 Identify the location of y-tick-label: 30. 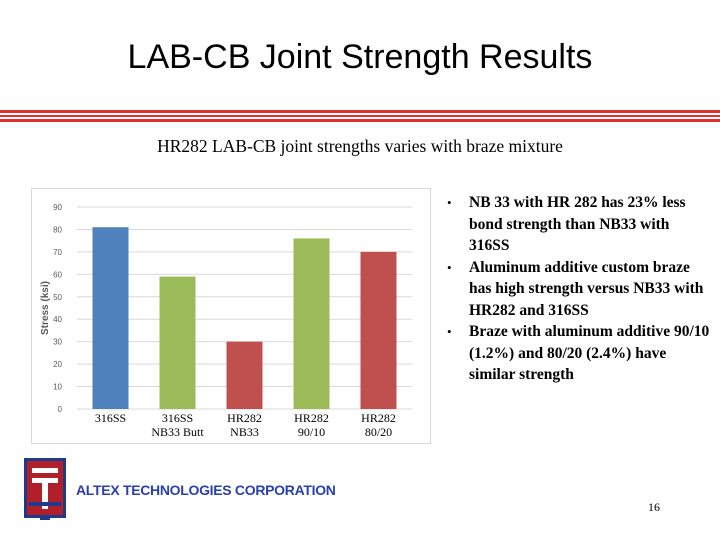
(57, 342).